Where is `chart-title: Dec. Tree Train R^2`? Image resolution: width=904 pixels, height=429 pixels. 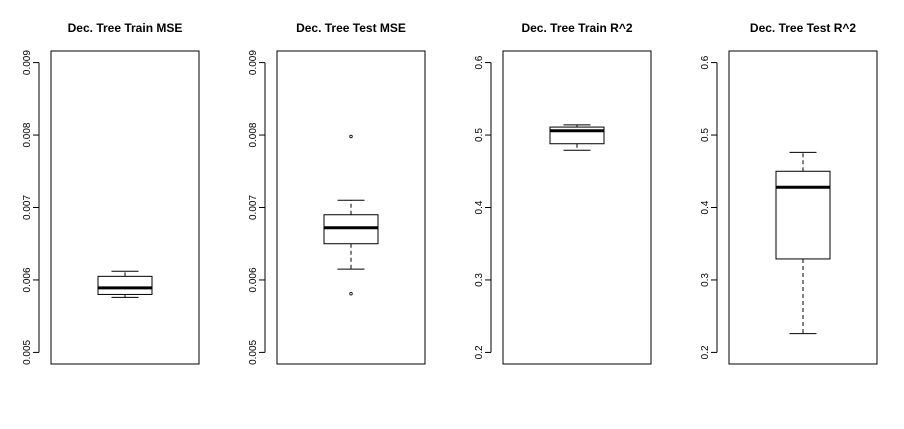
chart-title: Dec. Tree Train R^2 is located at coordinates (576, 28).